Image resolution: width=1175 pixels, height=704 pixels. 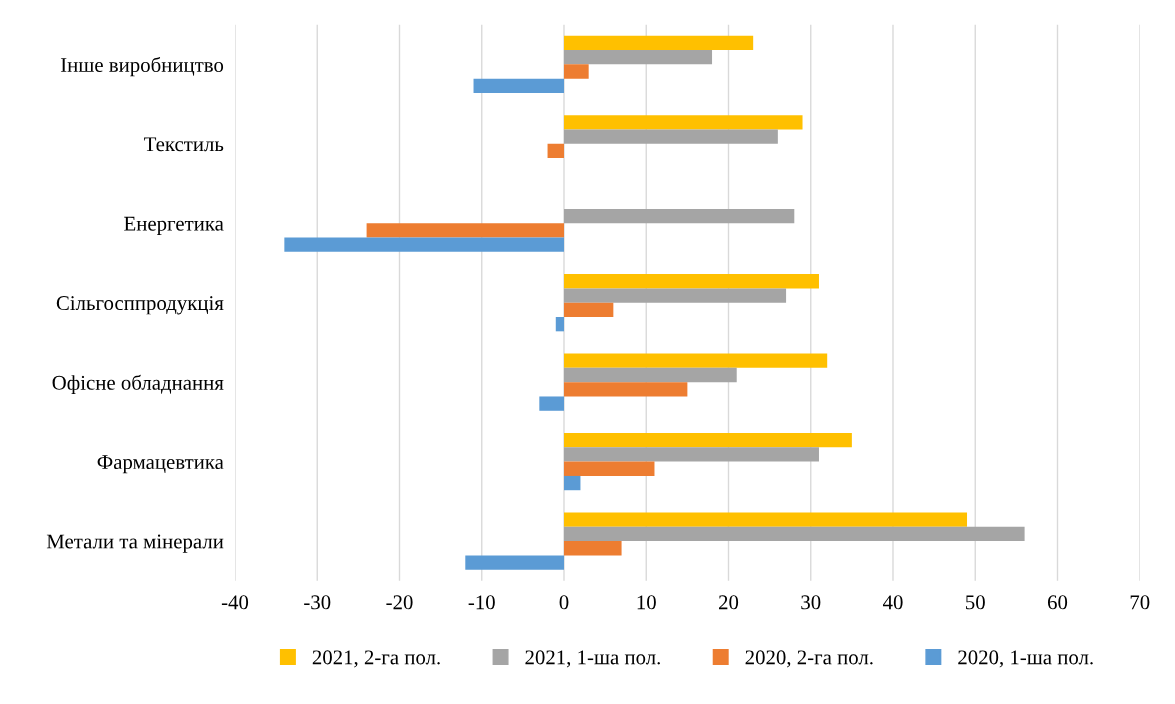 I want to click on x-tick-label: -40, so click(x=235, y=602).